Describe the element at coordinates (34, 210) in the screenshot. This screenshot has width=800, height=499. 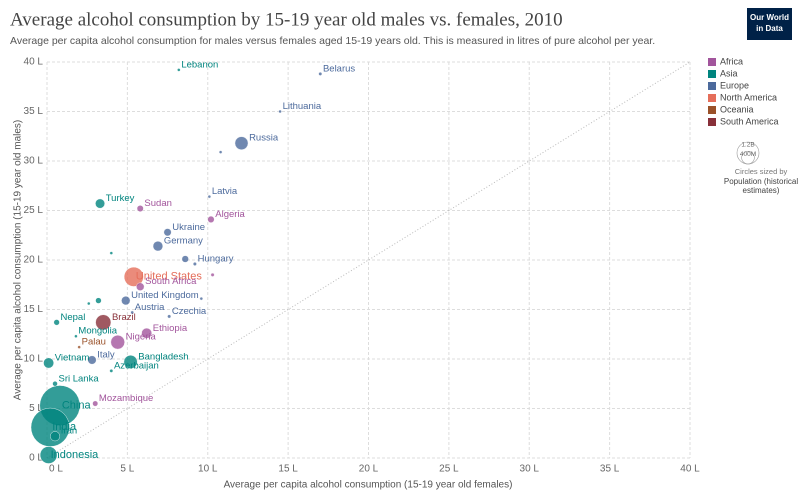
I see `y-tick-label: 25 L` at that location.